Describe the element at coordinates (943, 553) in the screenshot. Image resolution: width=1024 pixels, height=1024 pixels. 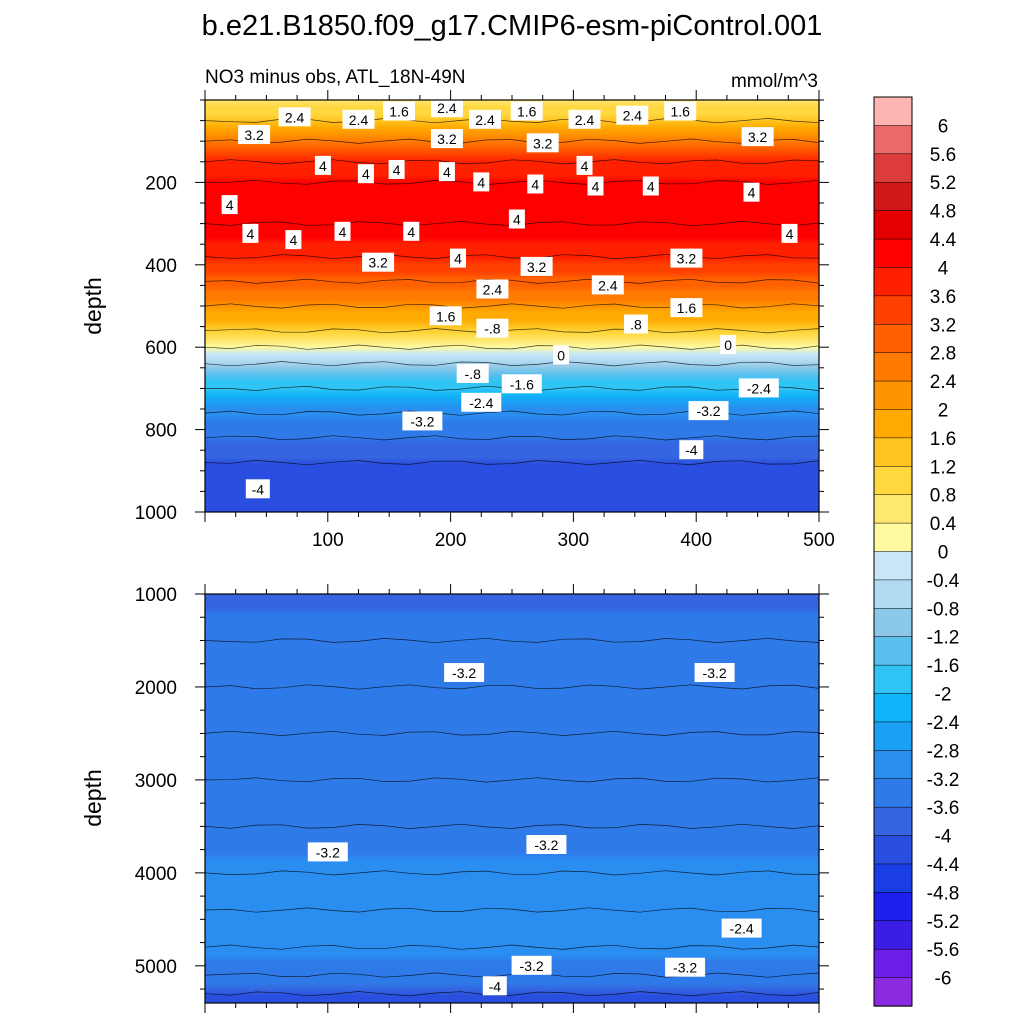
I see `colorbar-label: 0` at that location.